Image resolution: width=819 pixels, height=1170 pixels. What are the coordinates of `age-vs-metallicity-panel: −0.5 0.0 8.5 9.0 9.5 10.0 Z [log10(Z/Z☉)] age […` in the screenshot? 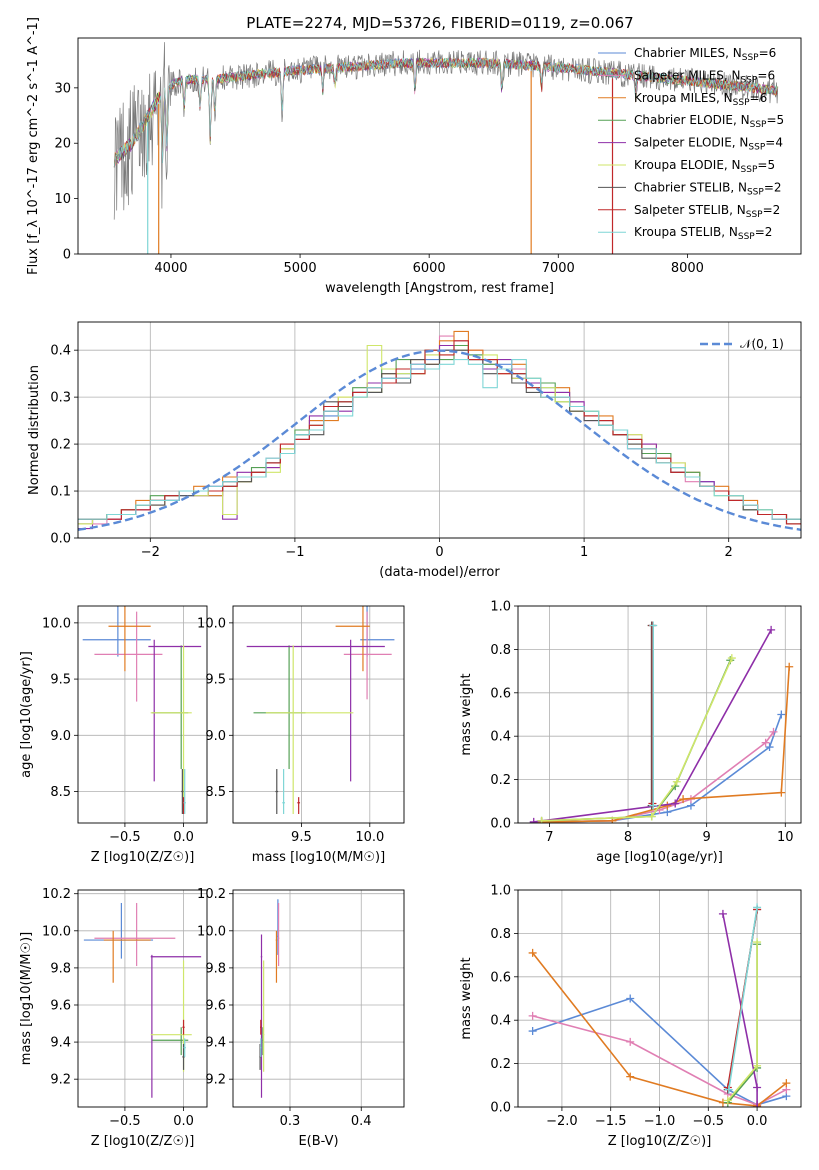 It's located at (113, 735).